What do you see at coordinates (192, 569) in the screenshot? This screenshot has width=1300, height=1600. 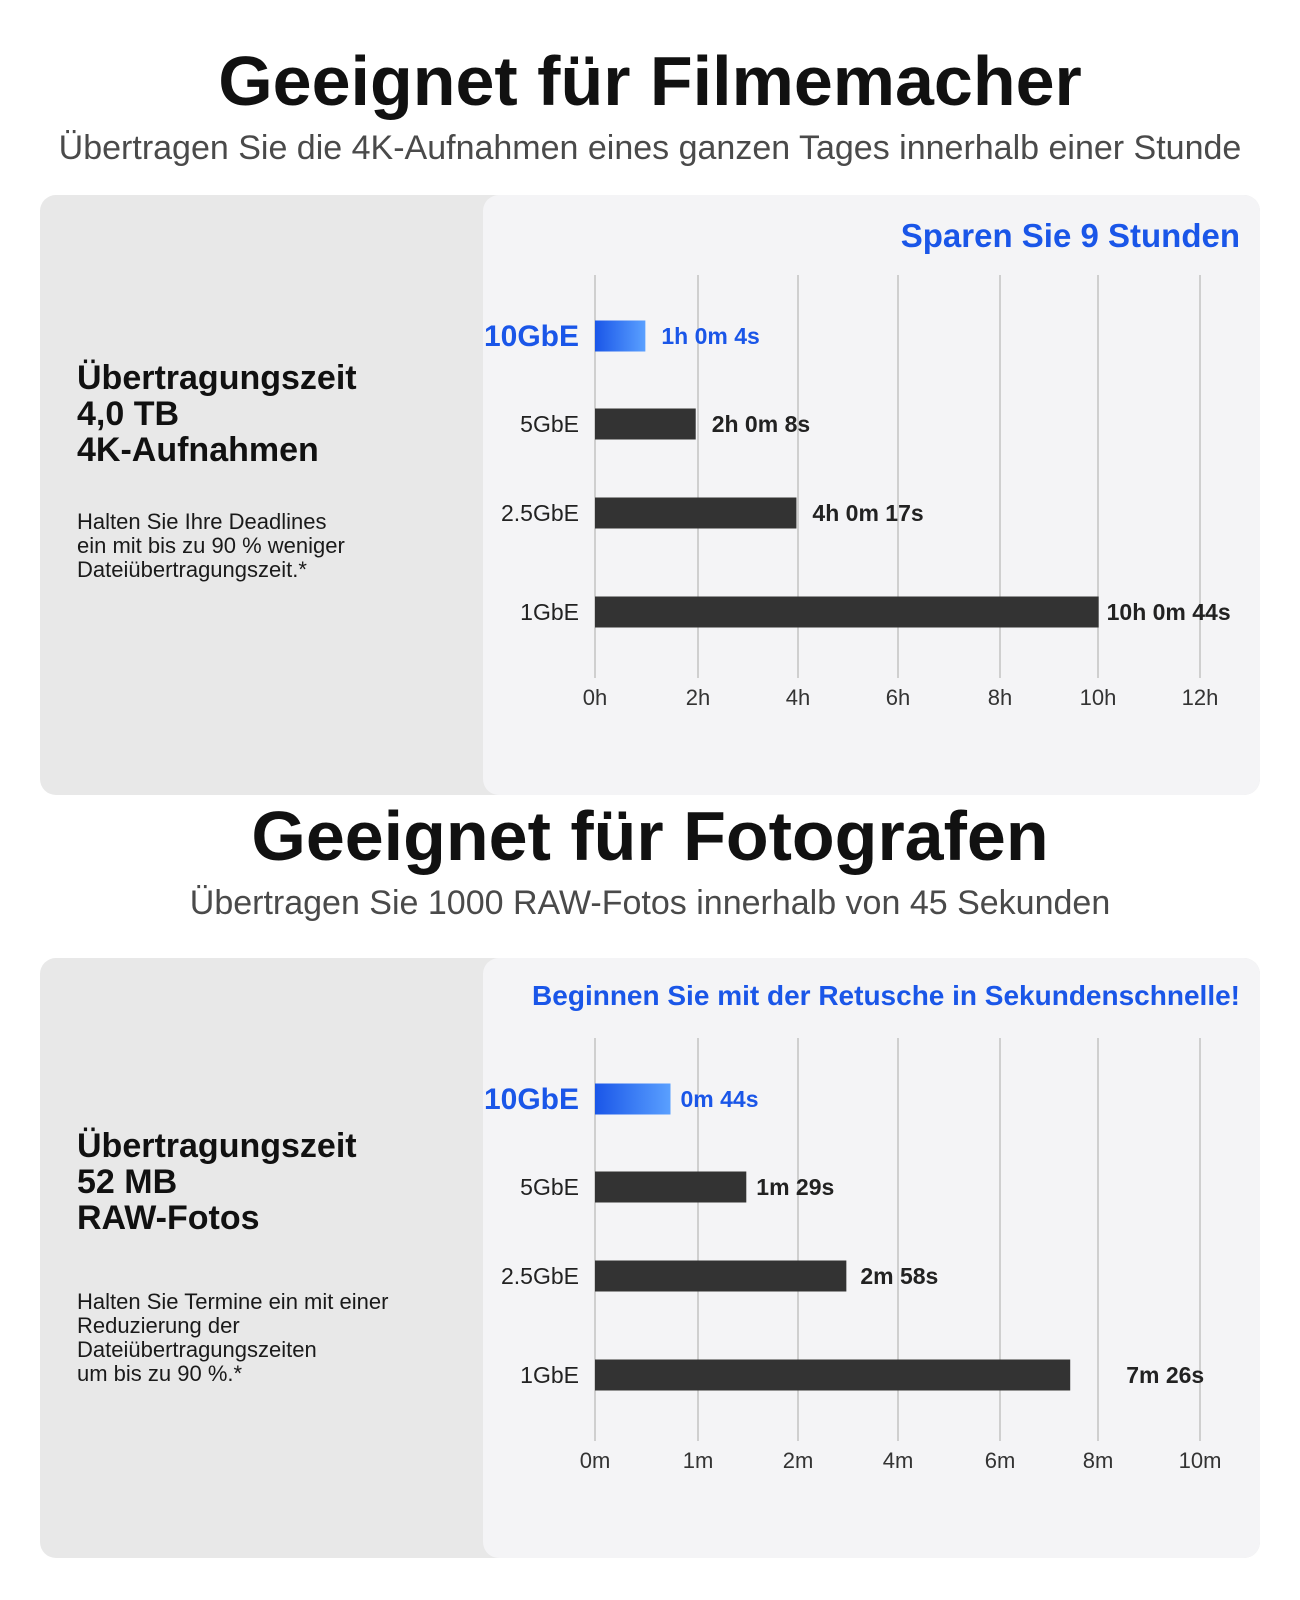 I see `card-description-line: Dateiübertragungszeit.*` at bounding box center [192, 569].